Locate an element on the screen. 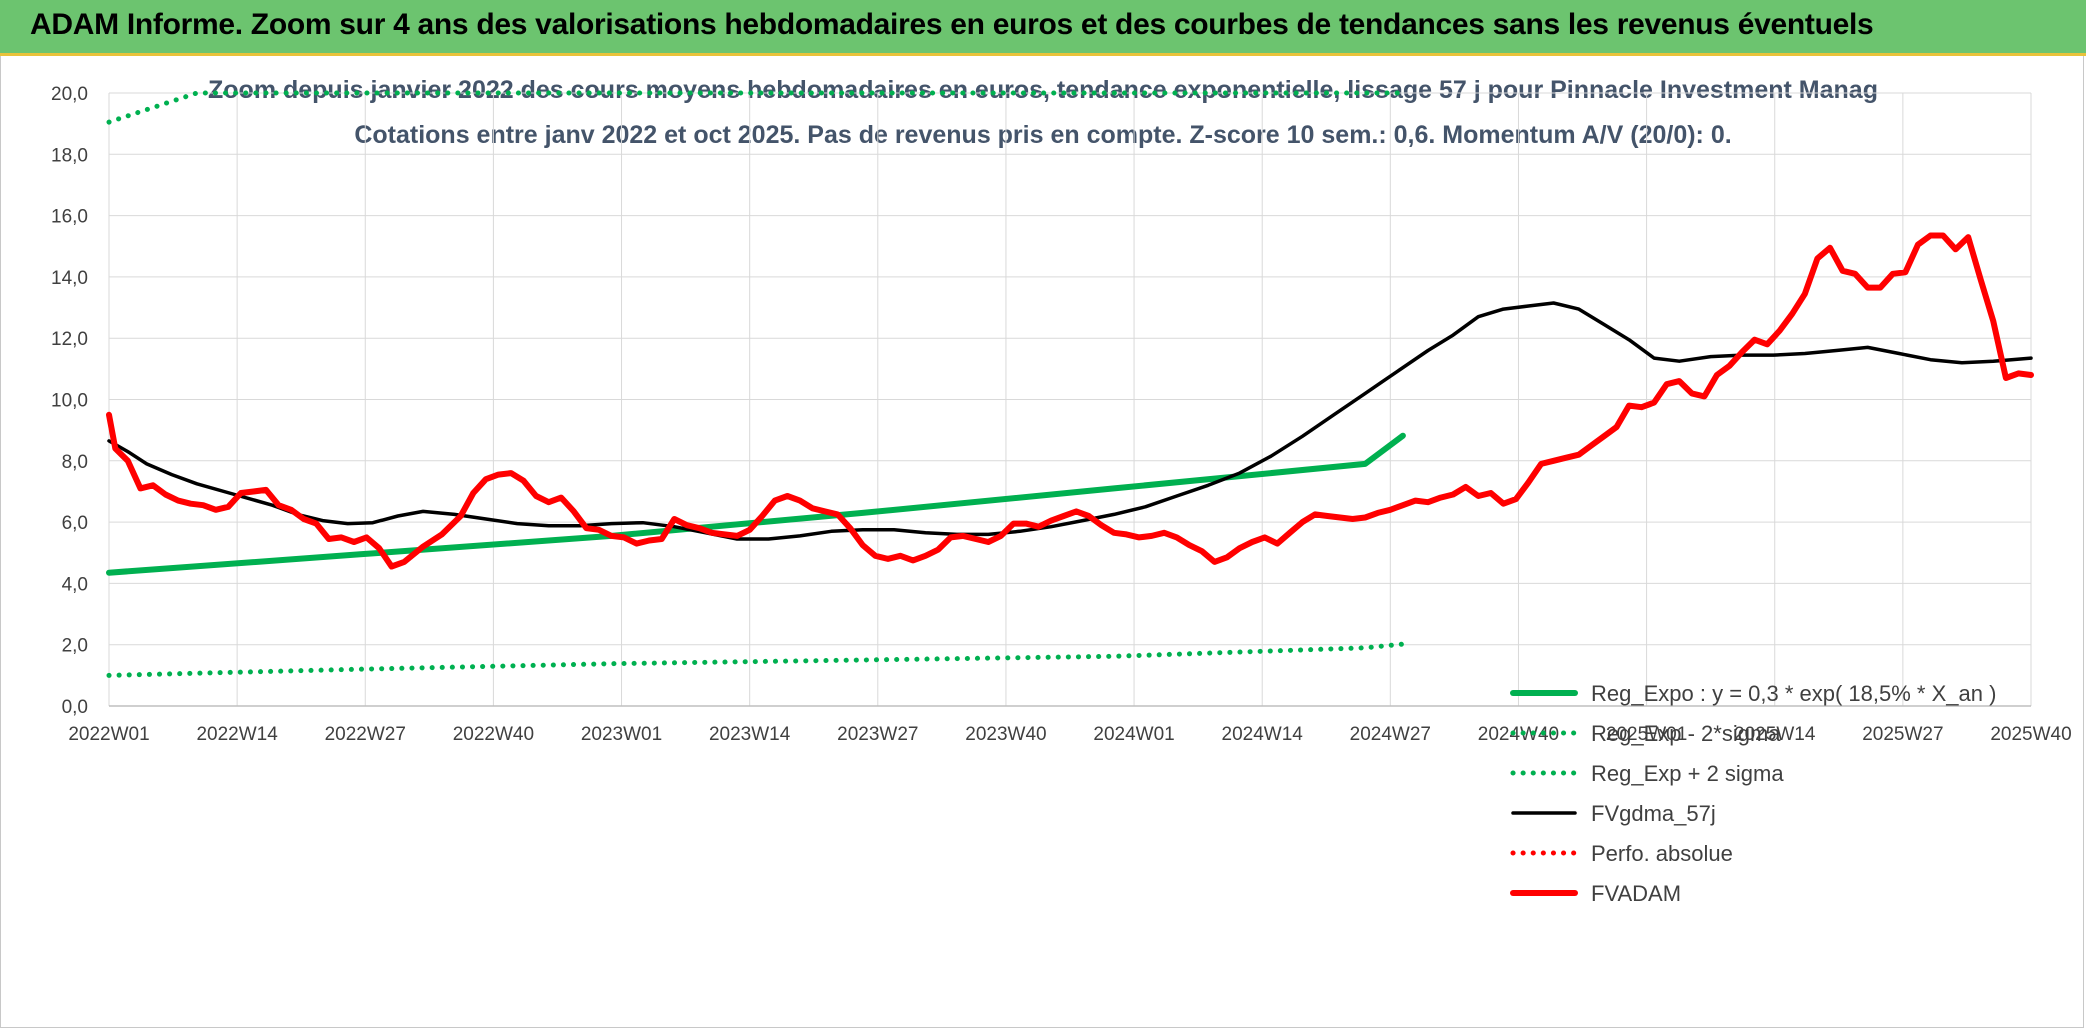 The height and width of the screenshot is (1031, 2086). y-tick-label: 8,0 is located at coordinates (75, 462).